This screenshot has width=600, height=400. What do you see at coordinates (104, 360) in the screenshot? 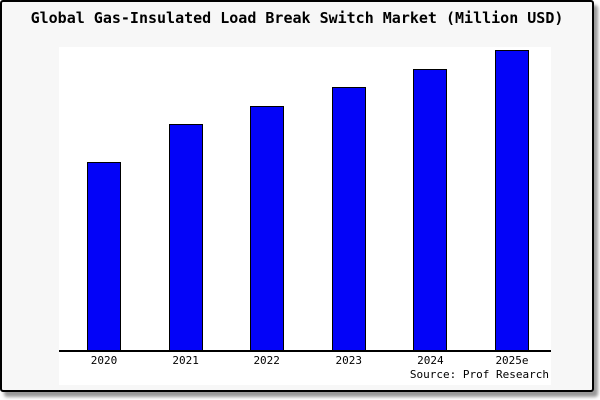
I see `x-tick-label-2020: 2020` at bounding box center [104, 360].